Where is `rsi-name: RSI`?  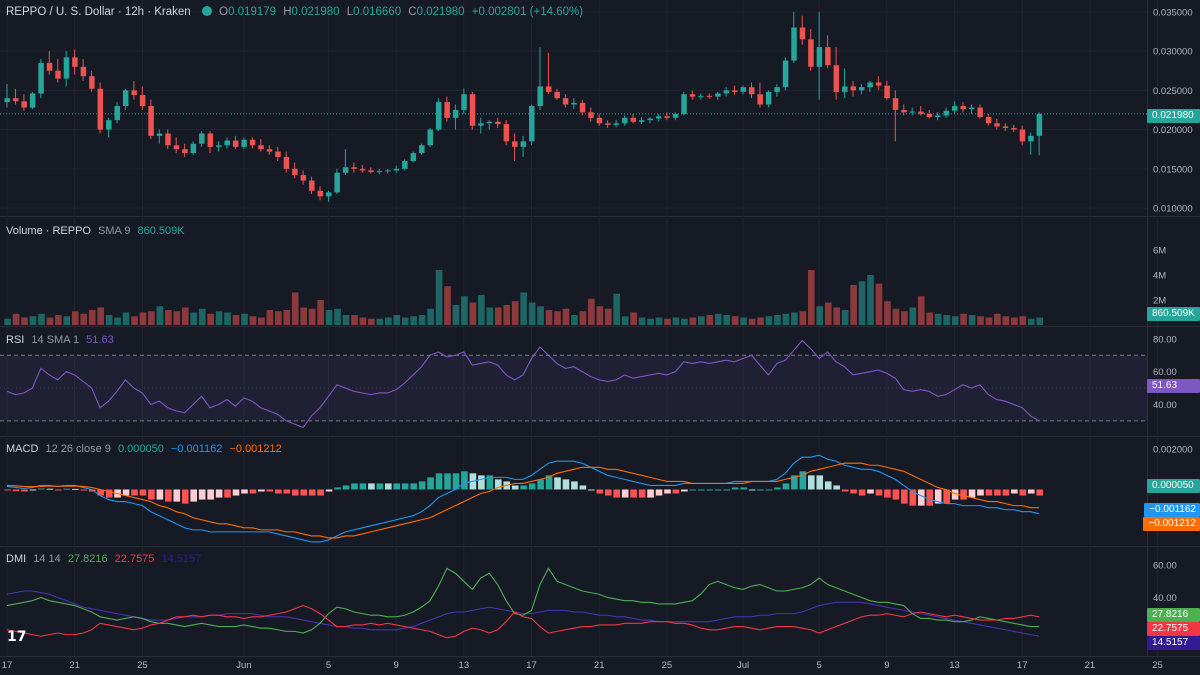
rsi-name: RSI is located at coordinates (15, 340).